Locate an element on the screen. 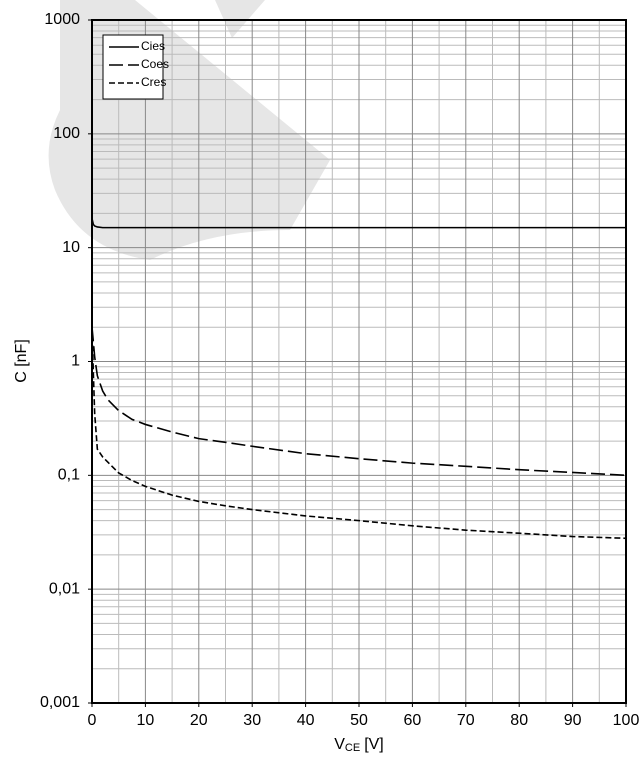 The width and height of the screenshot is (643, 763). y-tick-label: 100 is located at coordinates (66, 133).